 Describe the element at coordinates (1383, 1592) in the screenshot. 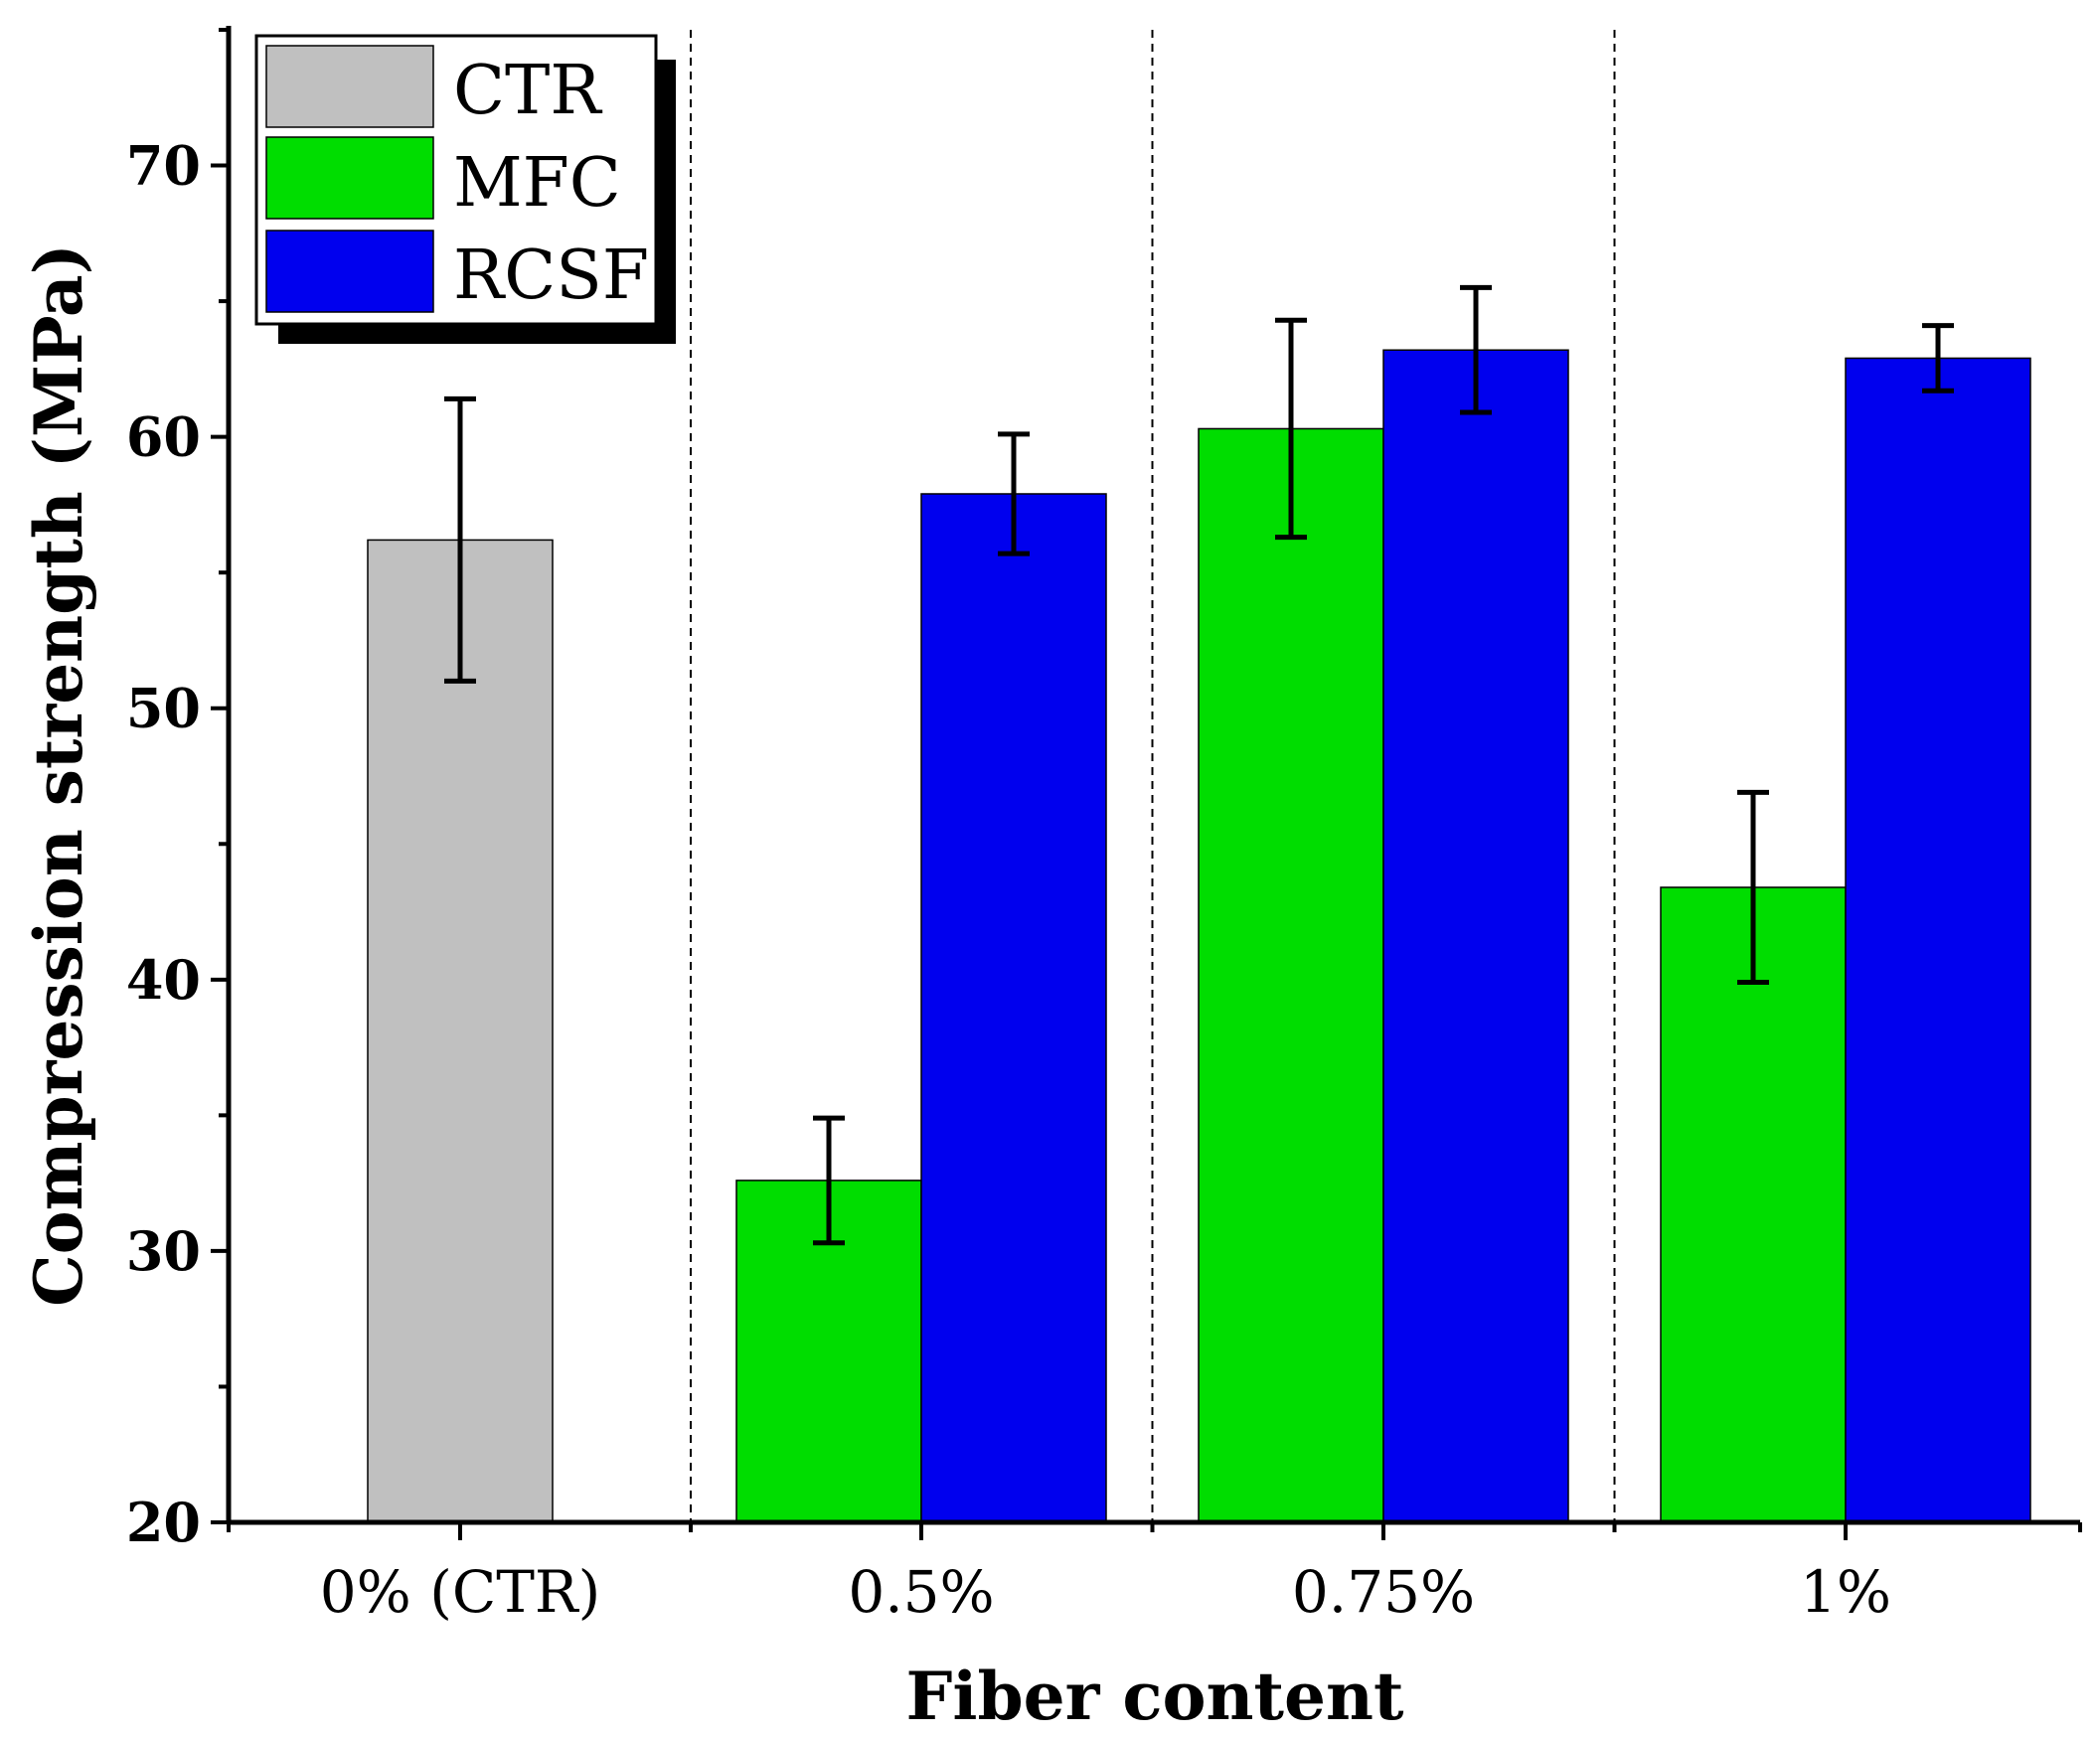

I see `x-tick-label-2: 0.75%` at that location.